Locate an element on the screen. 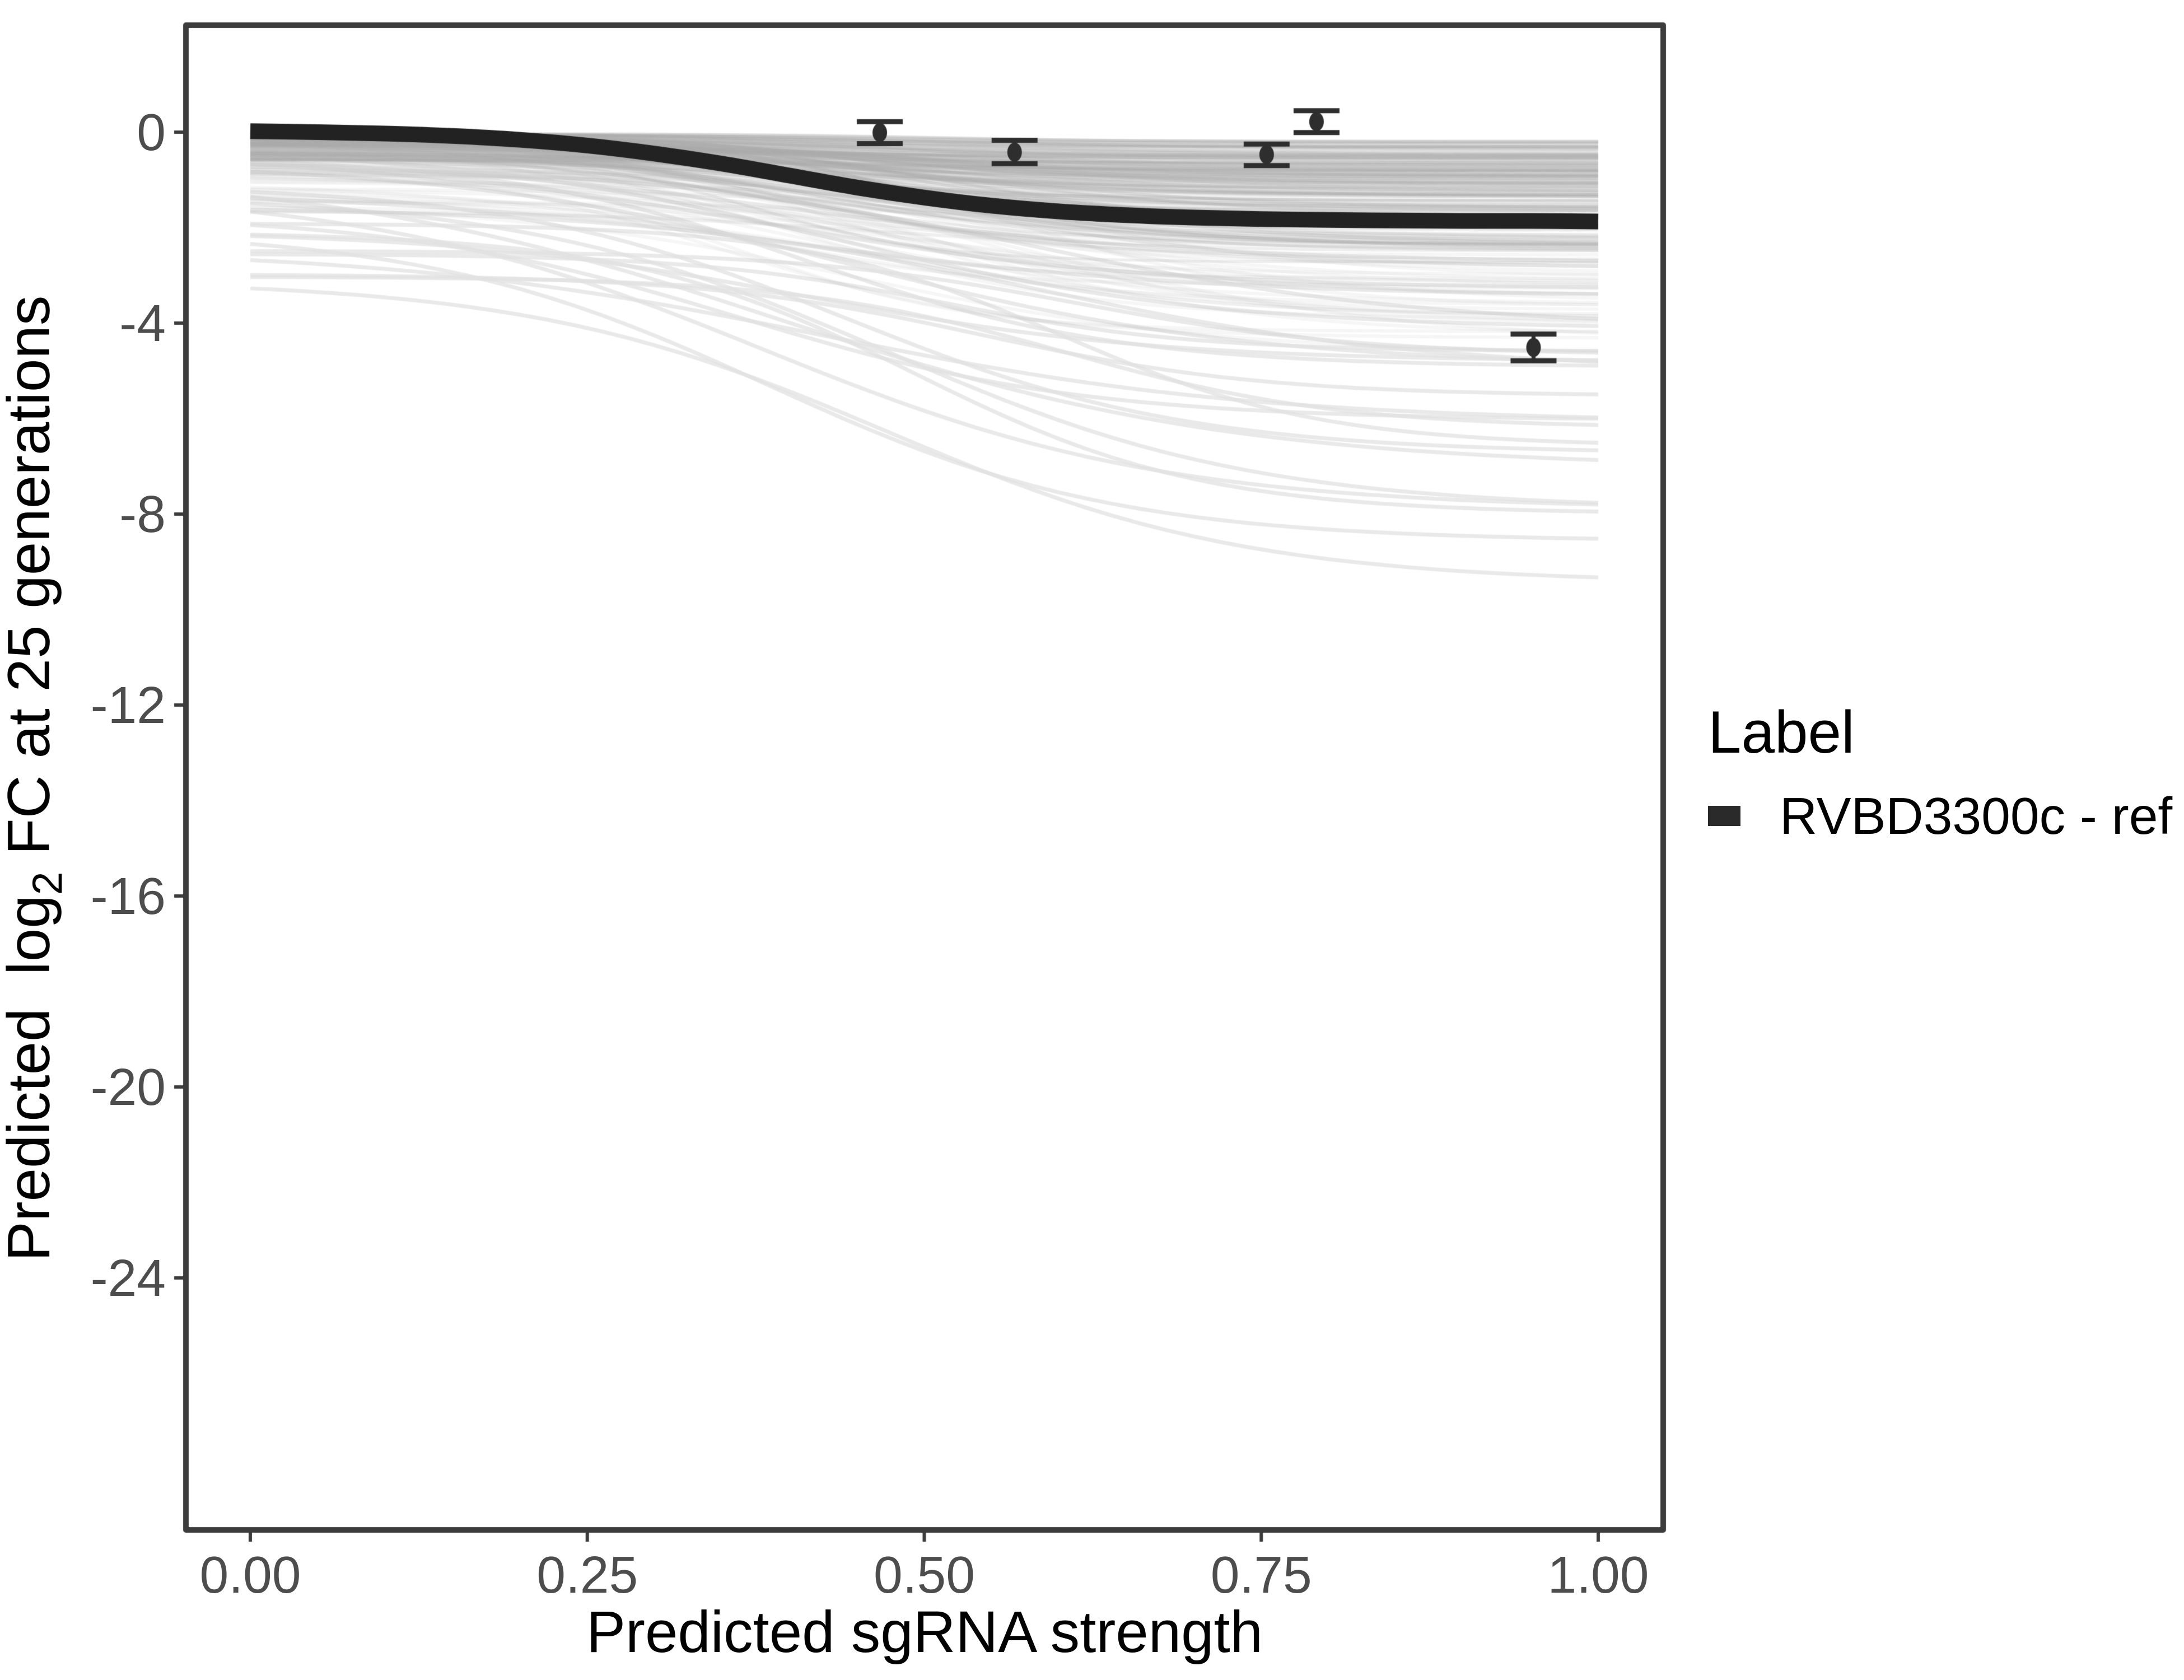 The width and height of the screenshot is (2184, 1680). y-tick-label: -12 is located at coordinates (128, 705).